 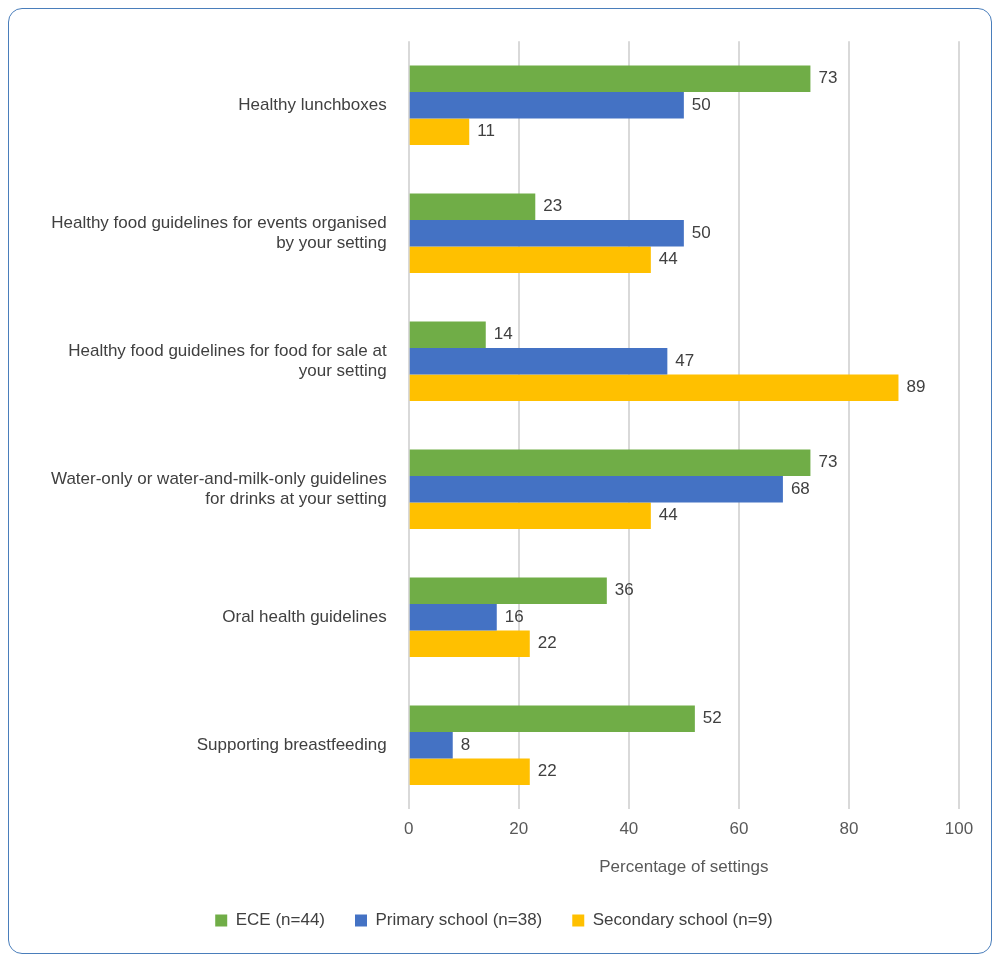 I want to click on data-label: 68, so click(x=800, y=488).